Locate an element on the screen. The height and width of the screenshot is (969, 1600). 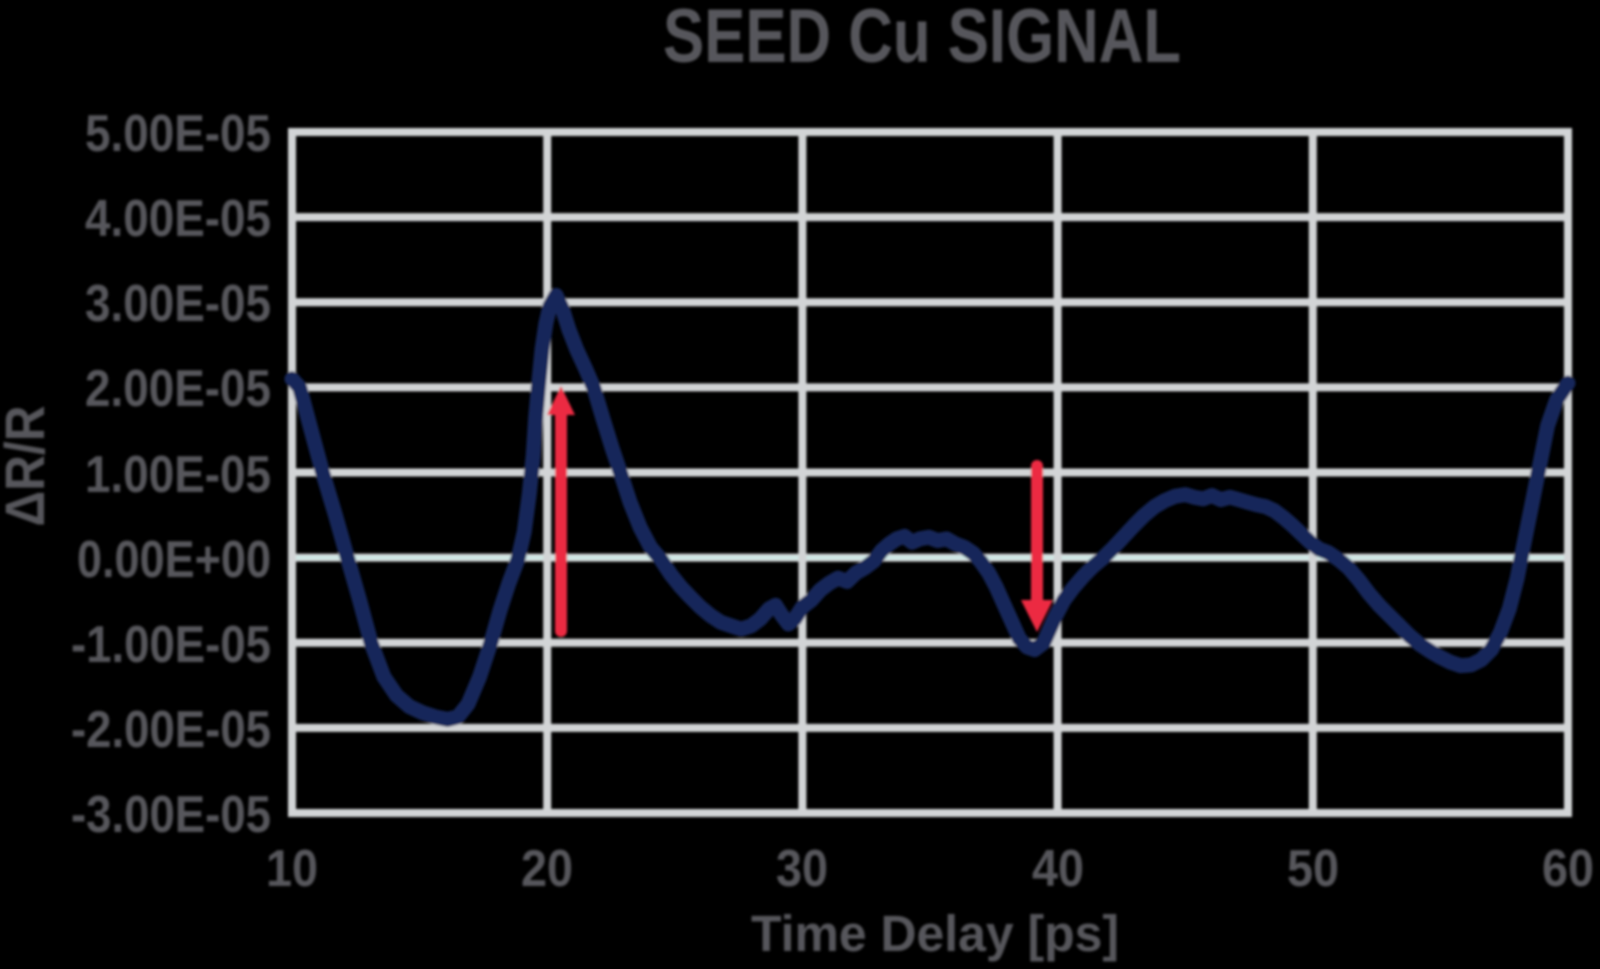
svg-text: 3.00E-05 is located at coordinates (178, 304).